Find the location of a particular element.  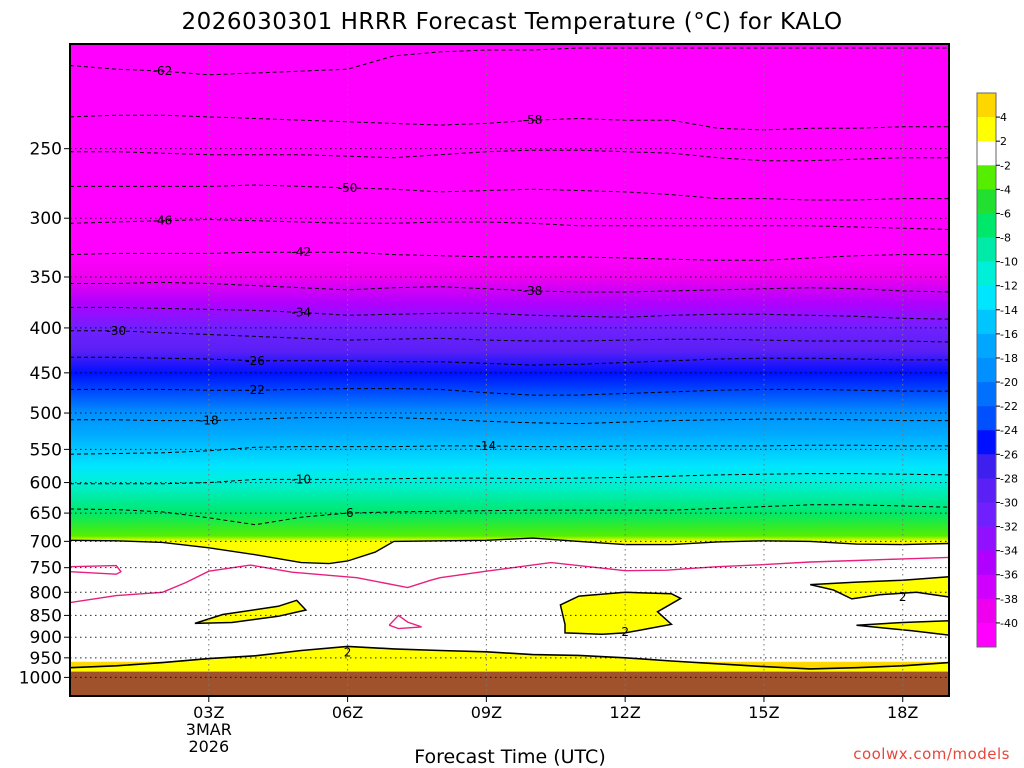

colorbar-label-8: -14 is located at coordinates (1009, 310).